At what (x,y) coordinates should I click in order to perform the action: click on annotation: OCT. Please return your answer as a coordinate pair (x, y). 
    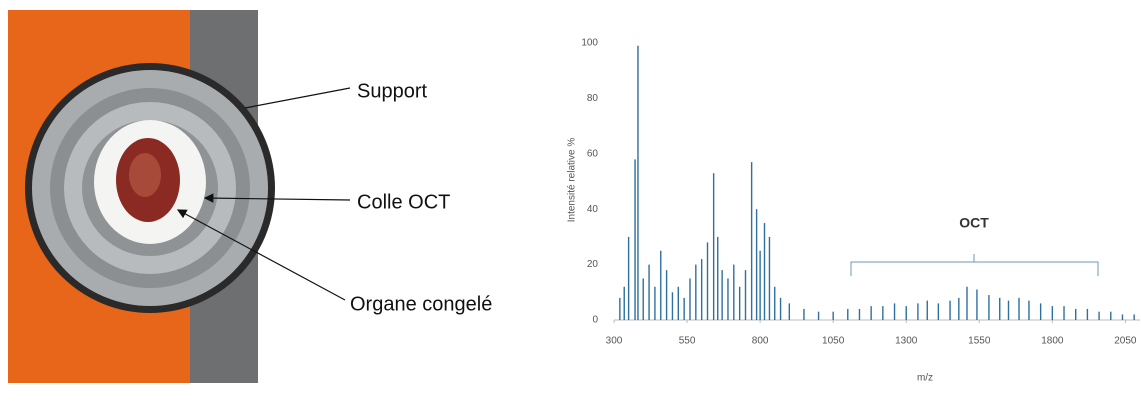
    Looking at the image, I should click on (974, 223).